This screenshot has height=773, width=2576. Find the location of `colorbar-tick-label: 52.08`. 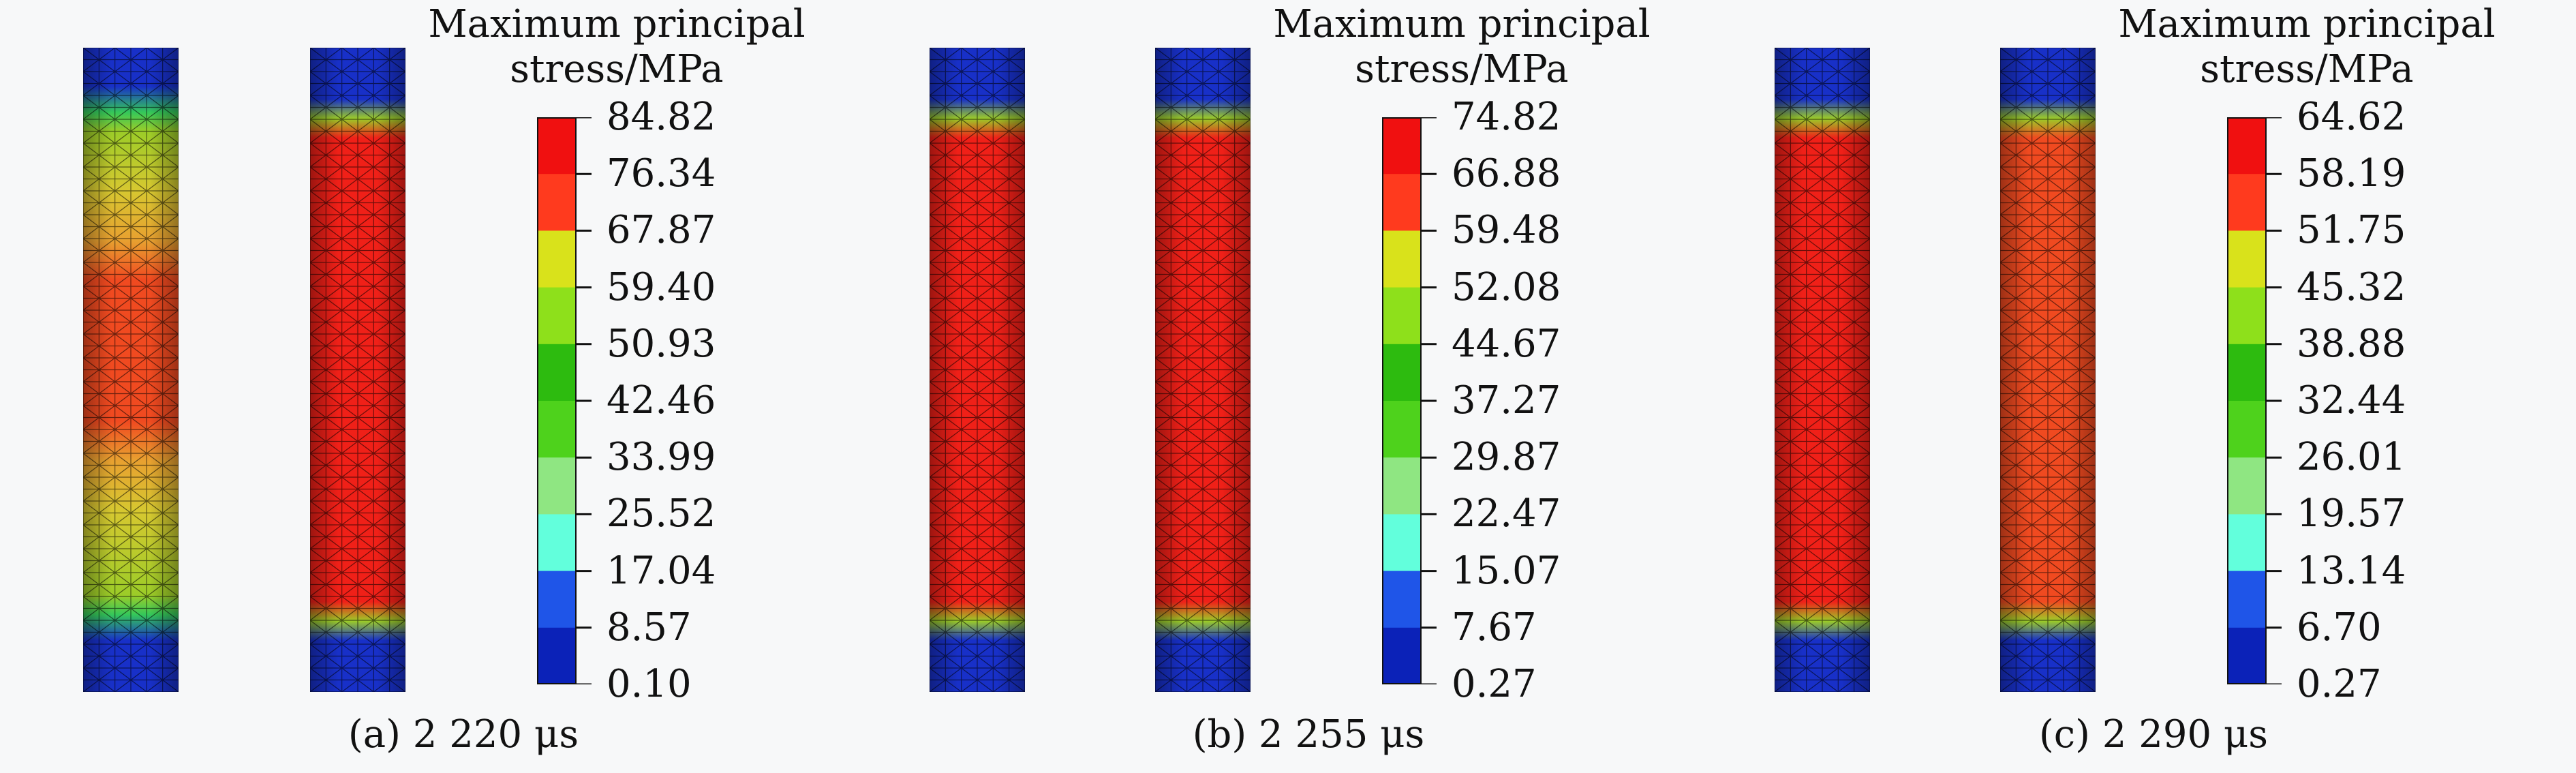

colorbar-tick-label: 52.08 is located at coordinates (1506, 287).